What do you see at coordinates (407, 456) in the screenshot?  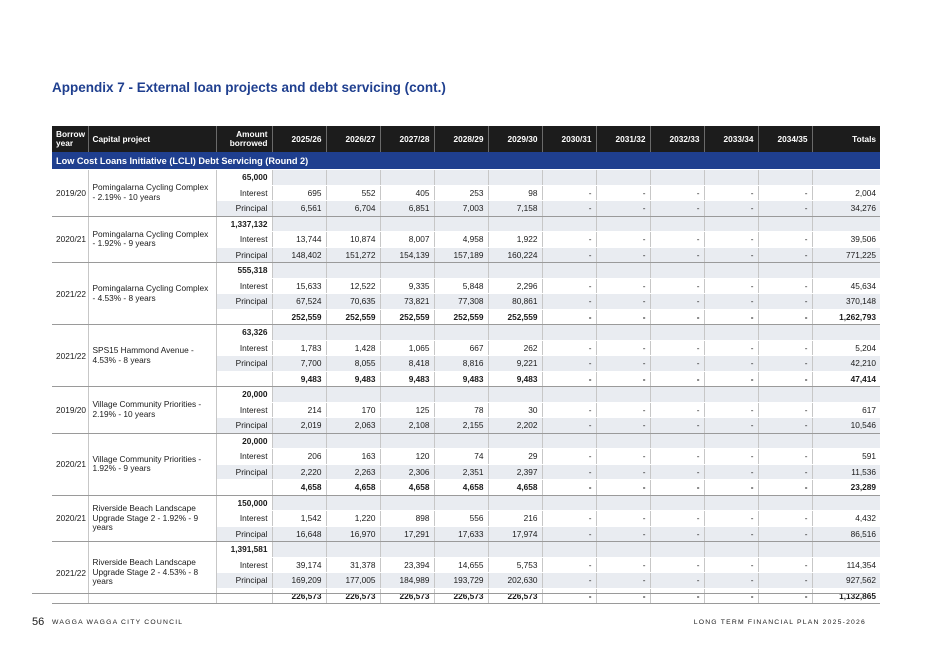 I see `table-cell: 120` at bounding box center [407, 456].